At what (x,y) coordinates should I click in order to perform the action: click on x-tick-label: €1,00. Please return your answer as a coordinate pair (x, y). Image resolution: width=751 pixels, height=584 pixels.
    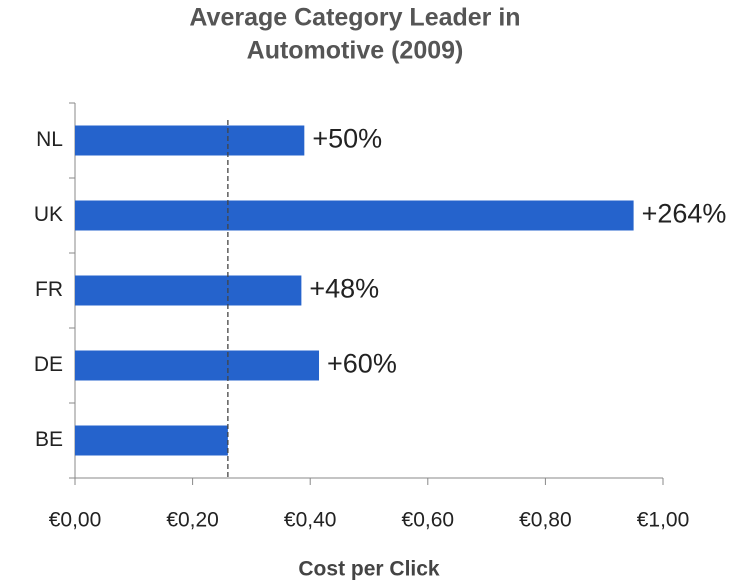
    Looking at the image, I should click on (663, 520).